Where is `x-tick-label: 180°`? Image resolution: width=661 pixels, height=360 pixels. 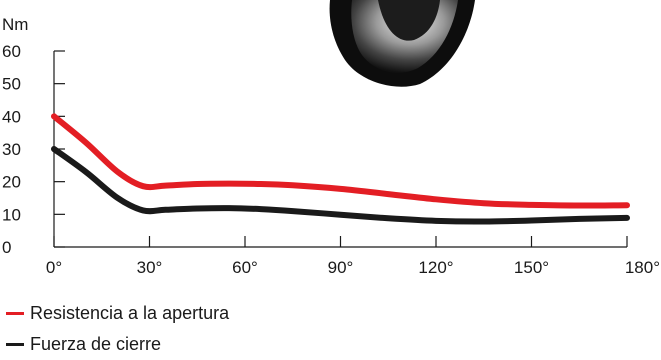
x-tick-label: 180° is located at coordinates (642, 267).